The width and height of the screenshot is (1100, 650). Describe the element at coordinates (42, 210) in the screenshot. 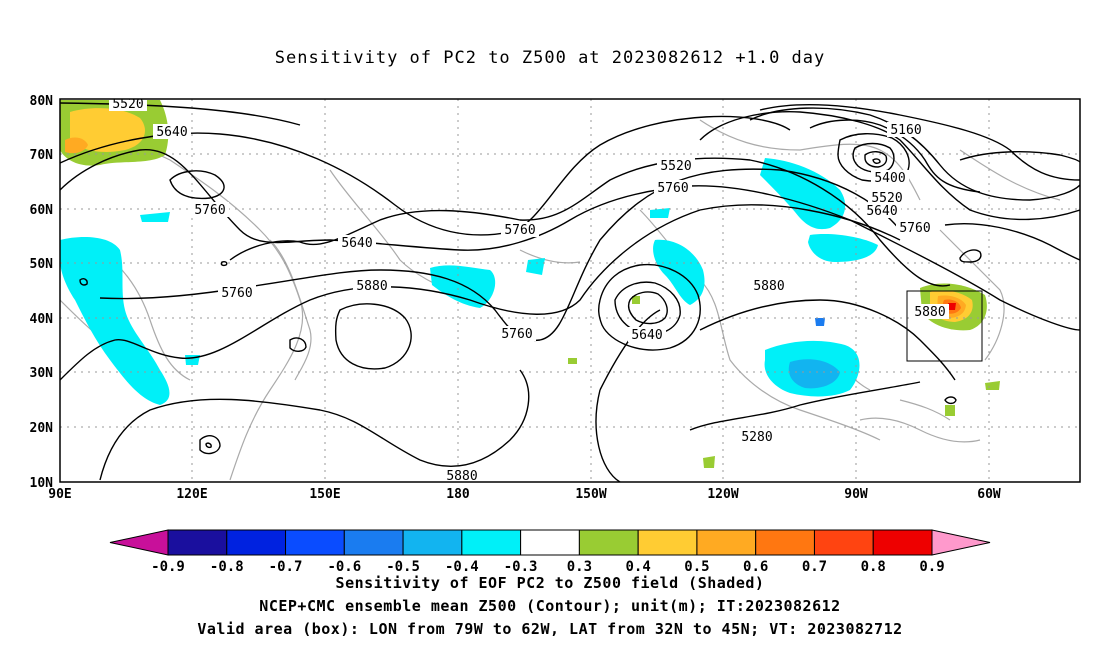

I see `latitude-label: 60N` at that location.